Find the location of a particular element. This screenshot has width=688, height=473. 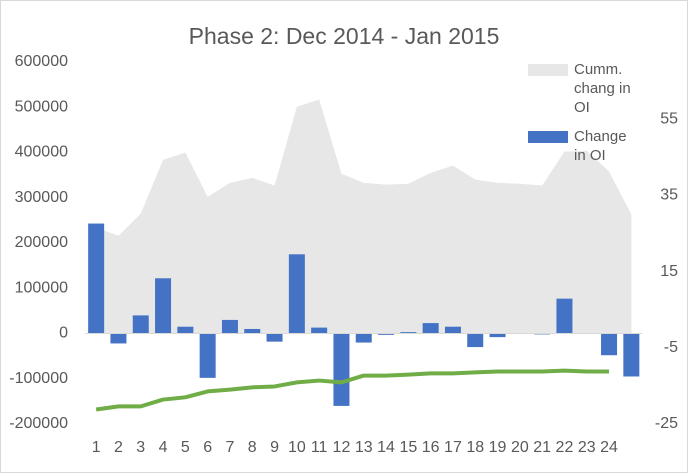

y2-tick-label: 35 is located at coordinates (669, 195).